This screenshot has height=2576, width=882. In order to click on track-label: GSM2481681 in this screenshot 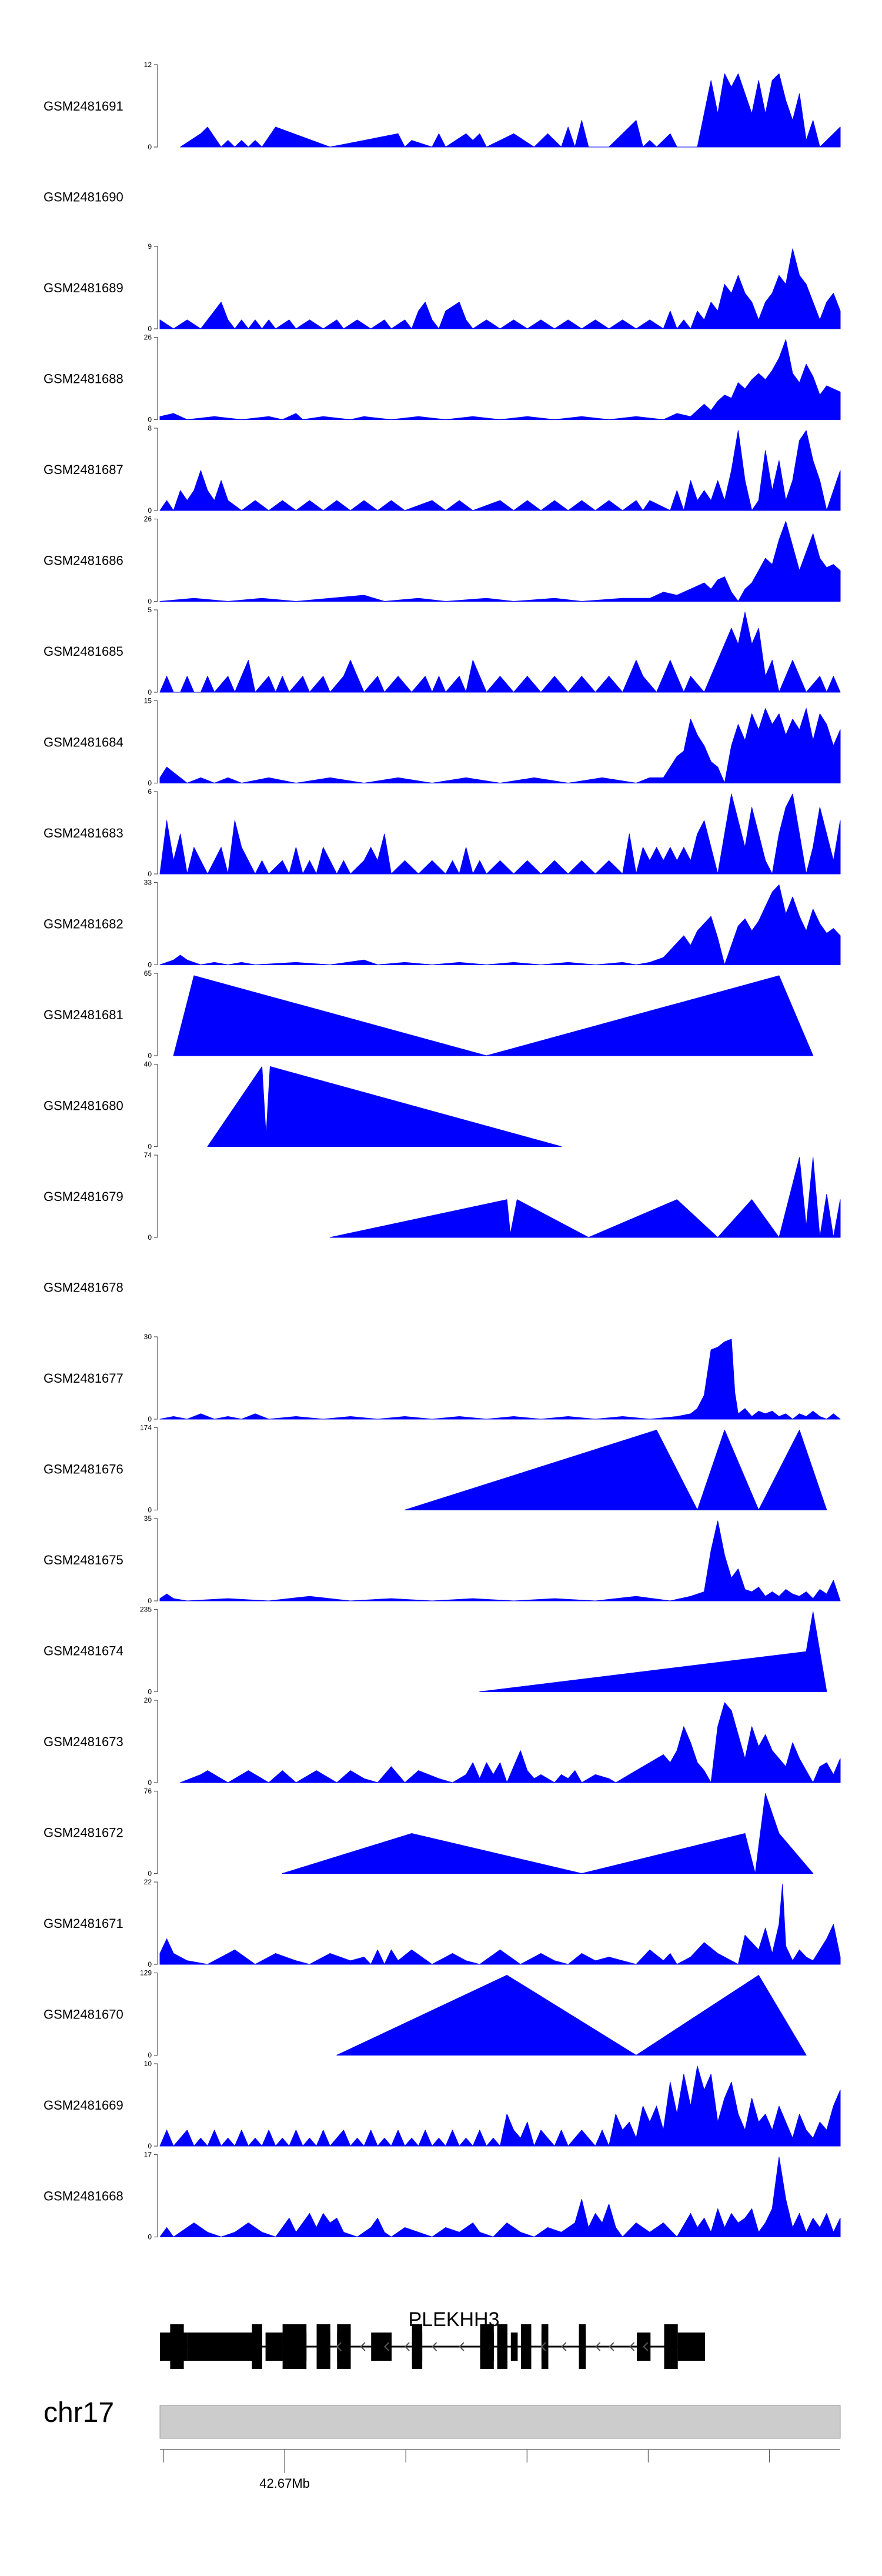, I will do `click(83, 1014)`.